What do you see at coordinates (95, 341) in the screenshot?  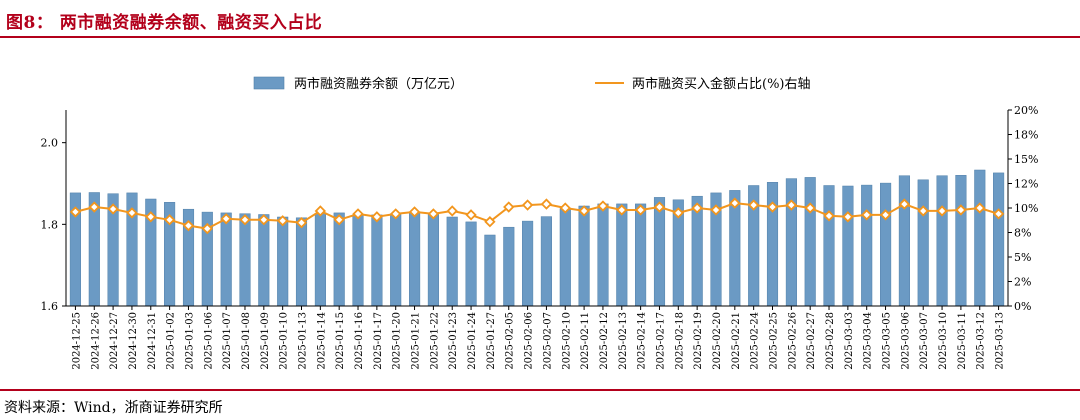 I see `x-tick-label: 2024-12-26` at bounding box center [95, 341].